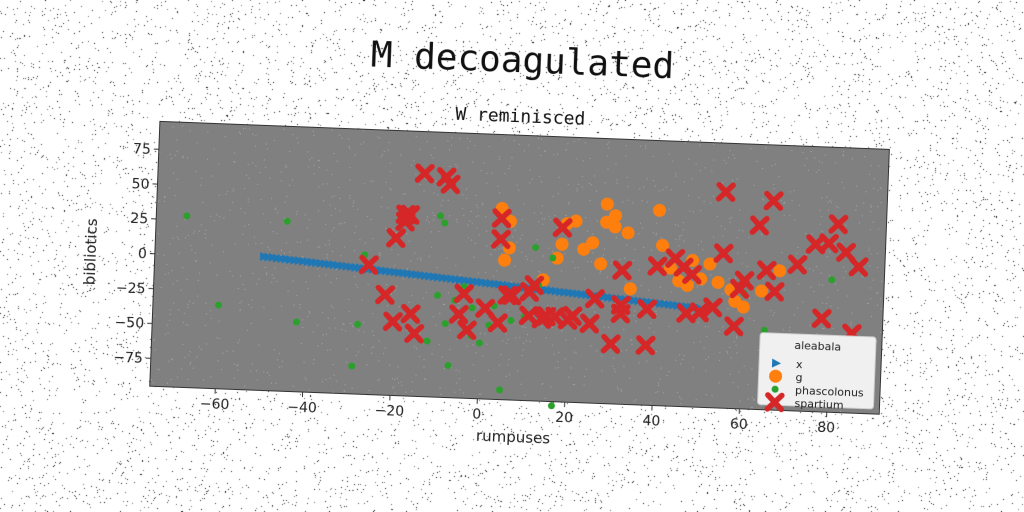 This screenshot has width=1024, height=512. Describe the element at coordinates (775, 389) in the screenshot. I see `legend-marker-phascolonus` at that location.